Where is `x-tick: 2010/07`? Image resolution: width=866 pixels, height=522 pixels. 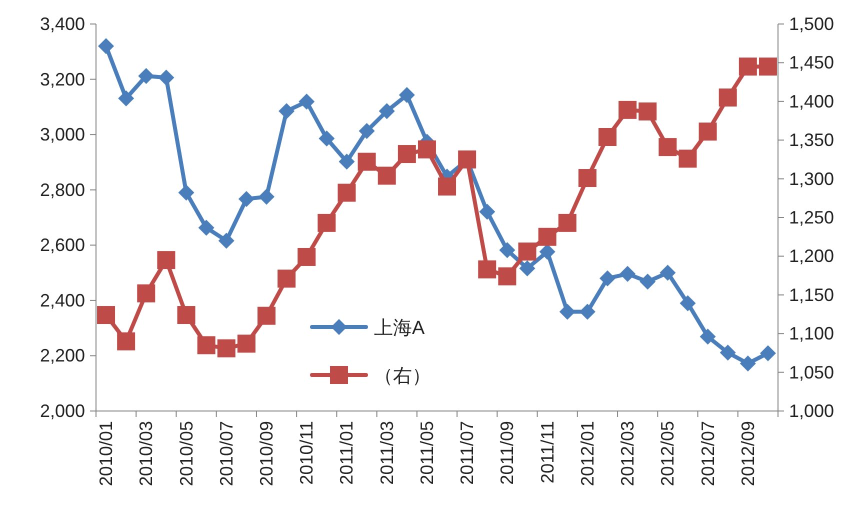 x-tick: 2010/07 is located at coordinates (226, 453).